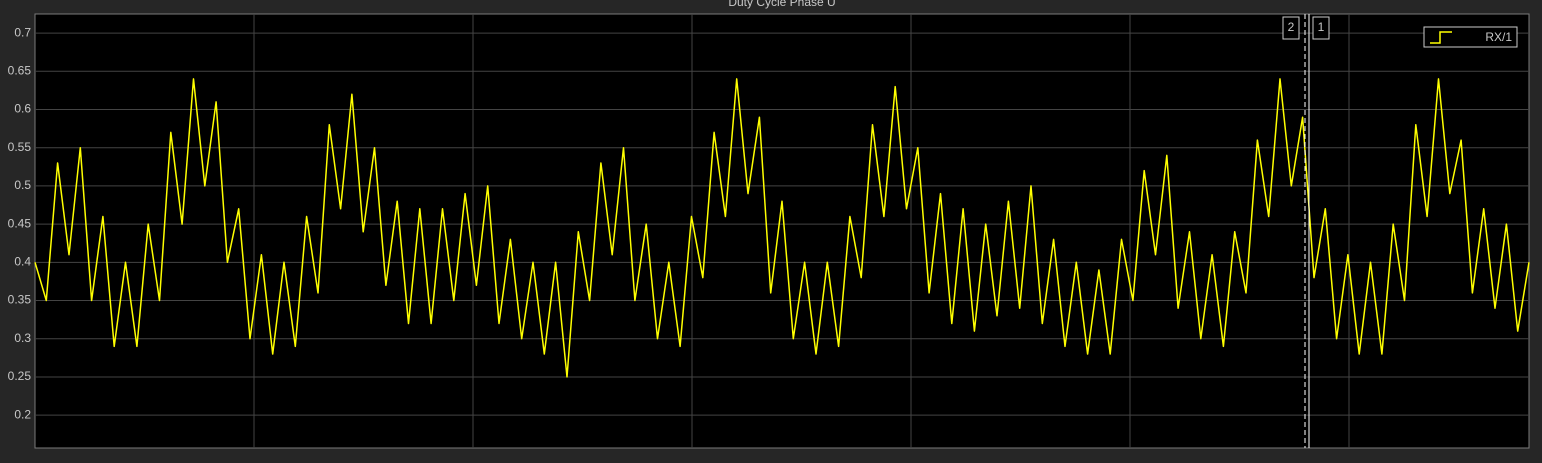  Describe the element at coordinates (1498, 37) in the screenshot. I see `legend-label: RX/1` at that location.